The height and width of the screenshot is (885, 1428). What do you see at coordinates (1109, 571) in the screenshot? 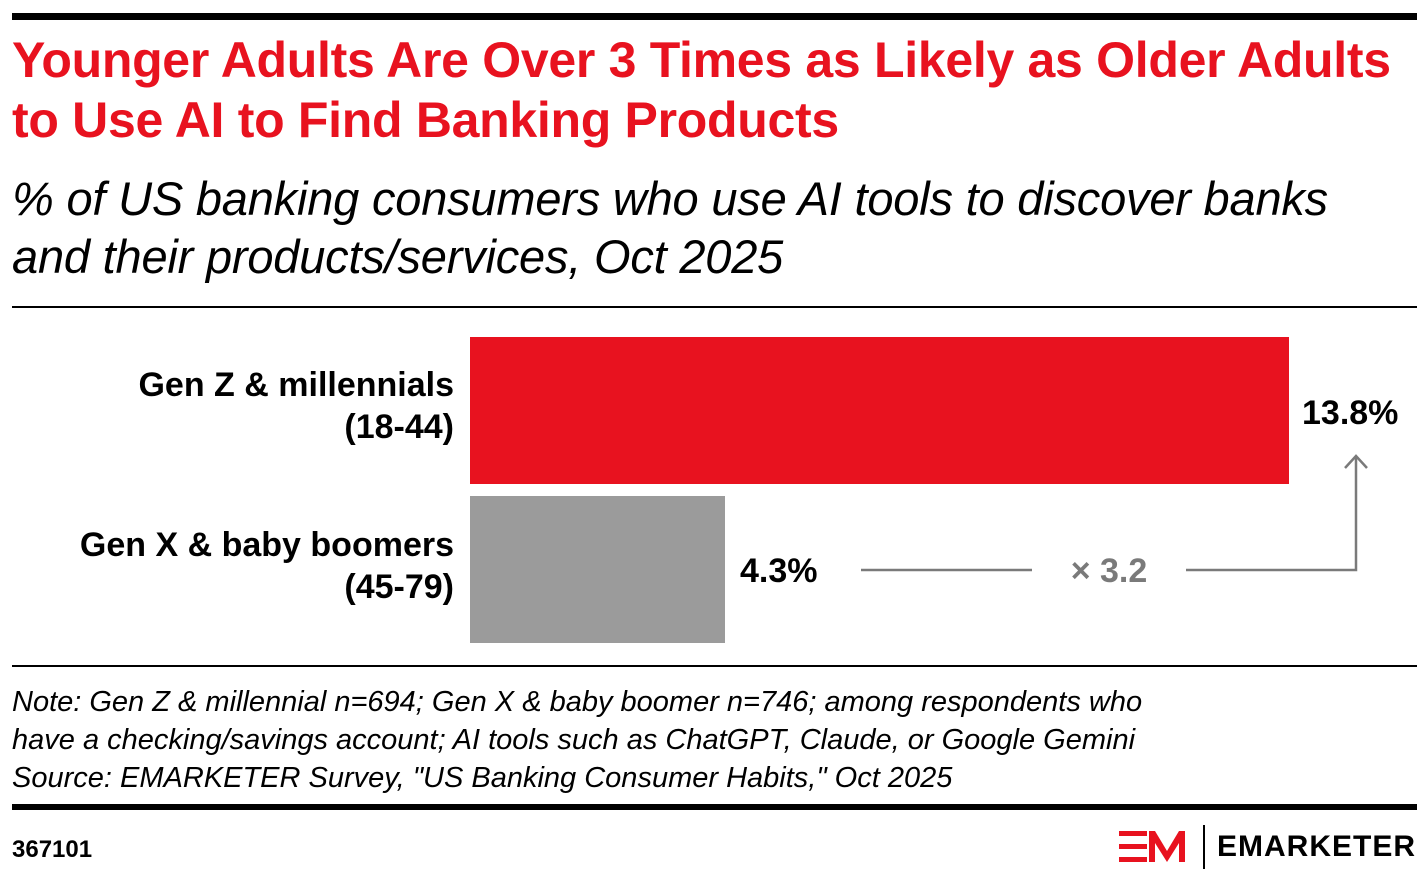
I see `ratio-annotation: × 3.2` at bounding box center [1109, 571].